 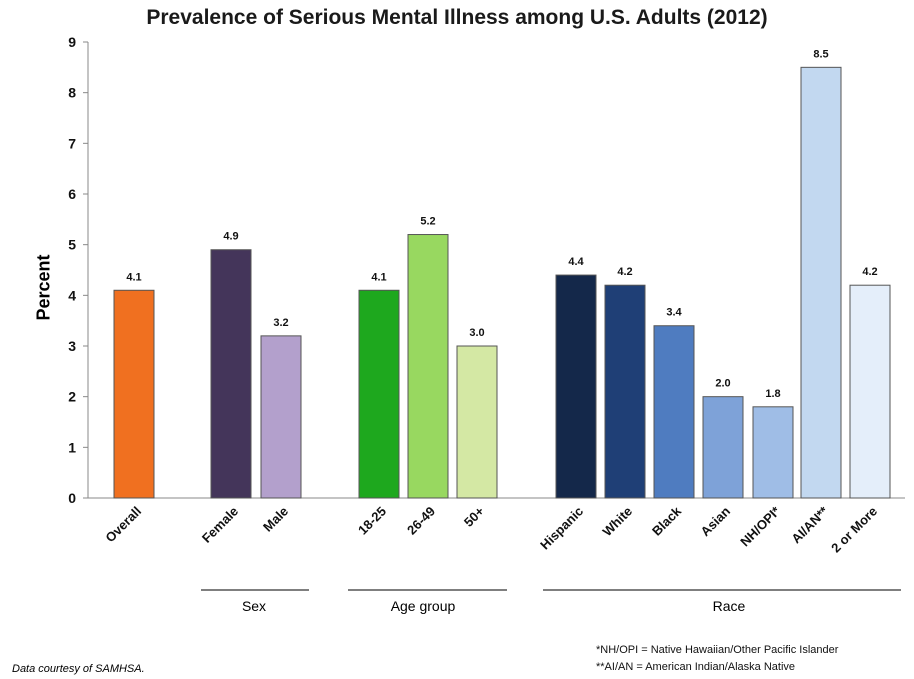 What do you see at coordinates (230, 237) in the screenshot?
I see `data-label: 4.9` at bounding box center [230, 237].